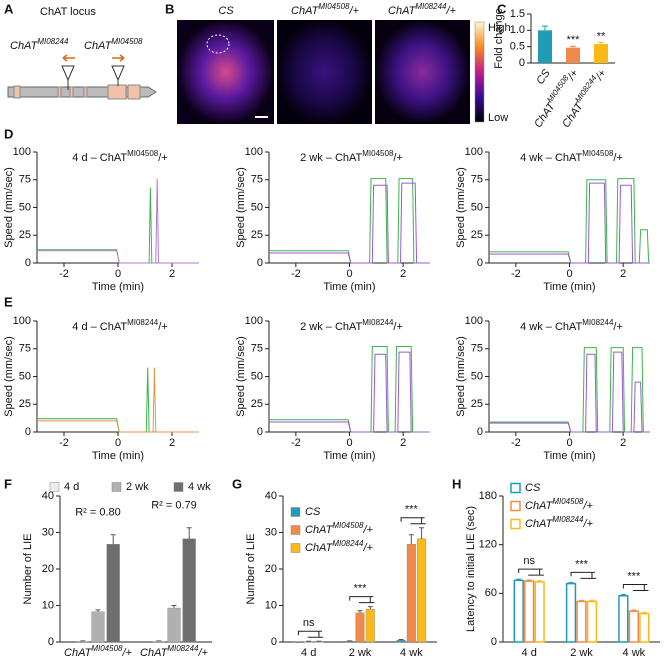 This screenshot has width=668, height=665. What do you see at coordinates (257, 404) in the screenshot?
I see `y-tick-label: 25` at bounding box center [257, 404].